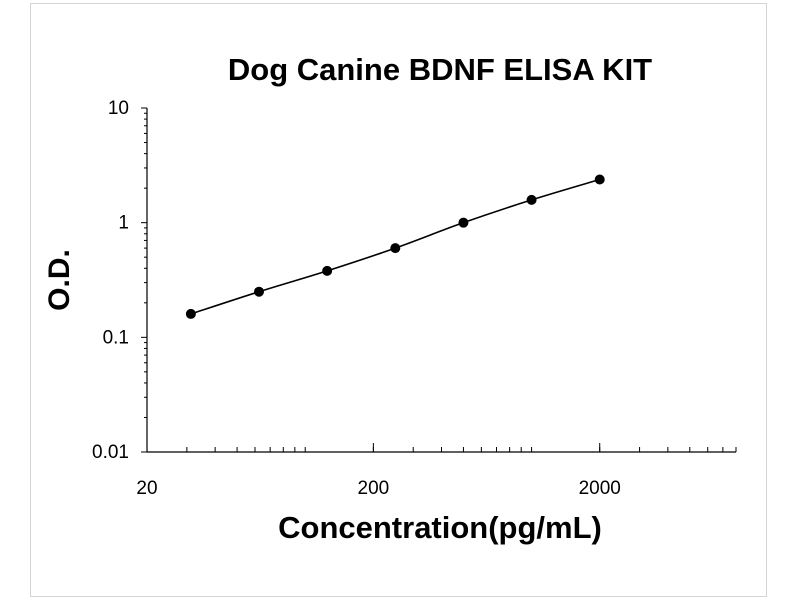  Describe the element at coordinates (374, 488) in the screenshot. I see `x-tick-label: 200` at that location.